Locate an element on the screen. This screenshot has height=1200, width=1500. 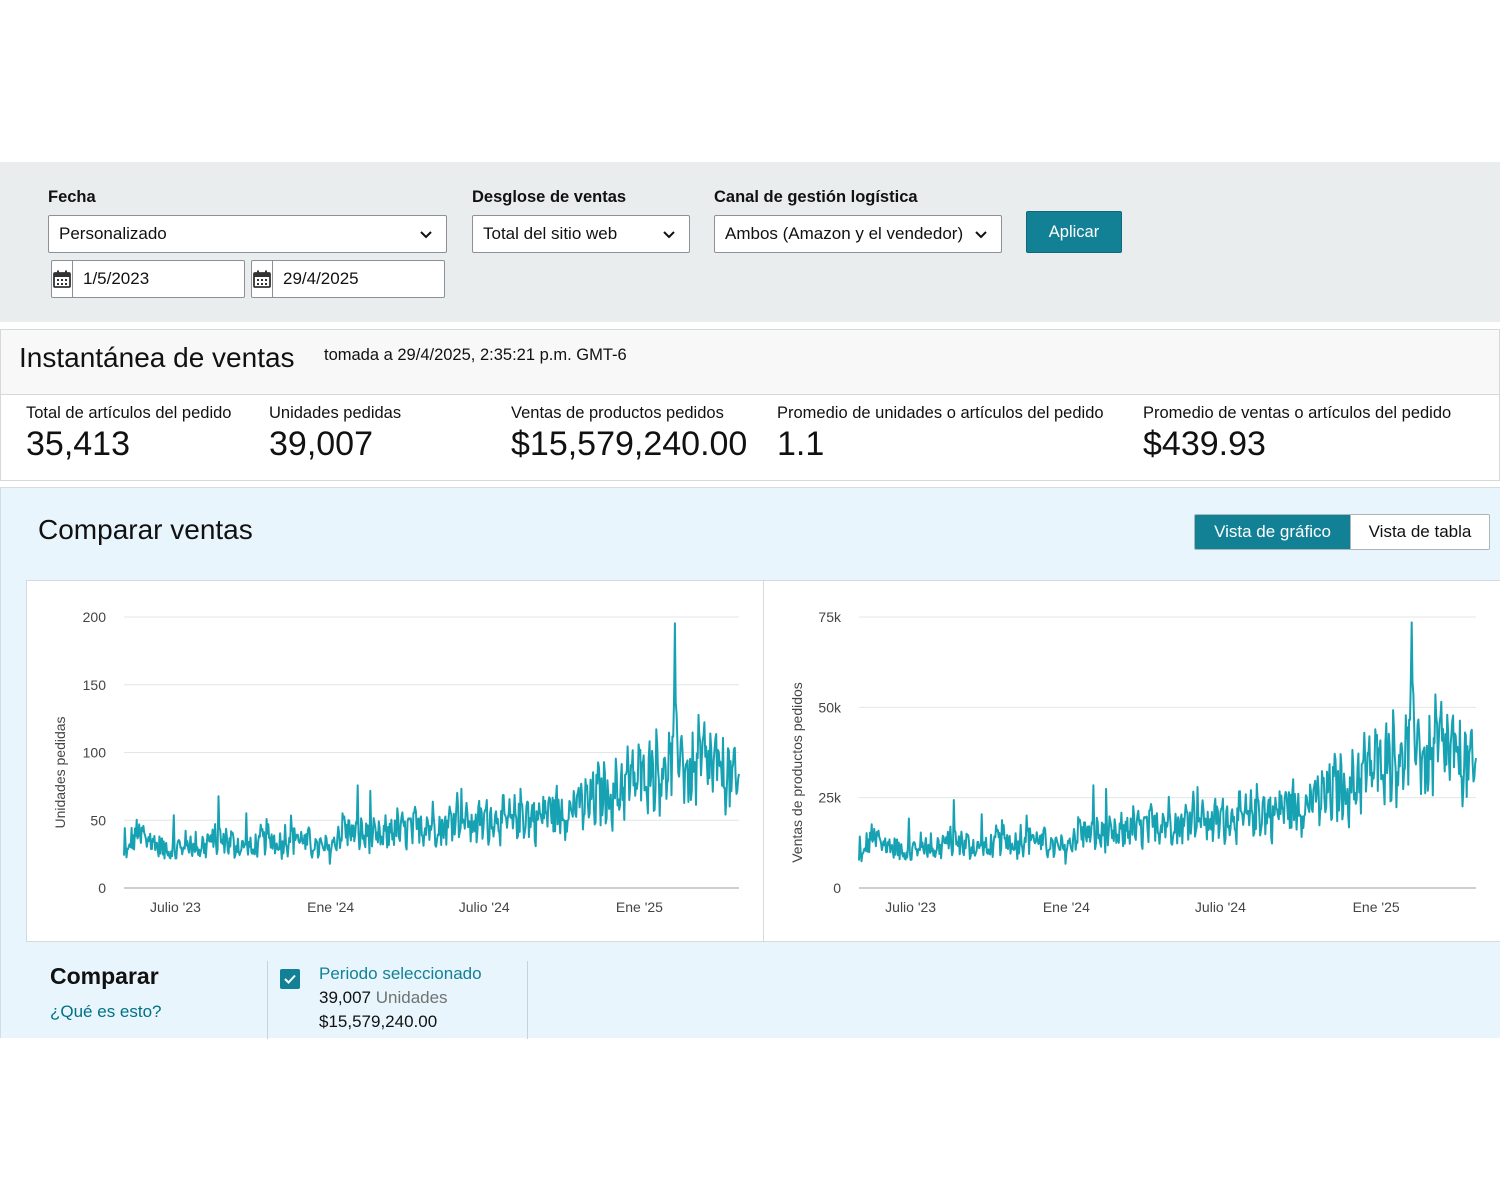
metric-order-items: Total de artículos del pedido 35,413 is located at coordinates (128, 434).